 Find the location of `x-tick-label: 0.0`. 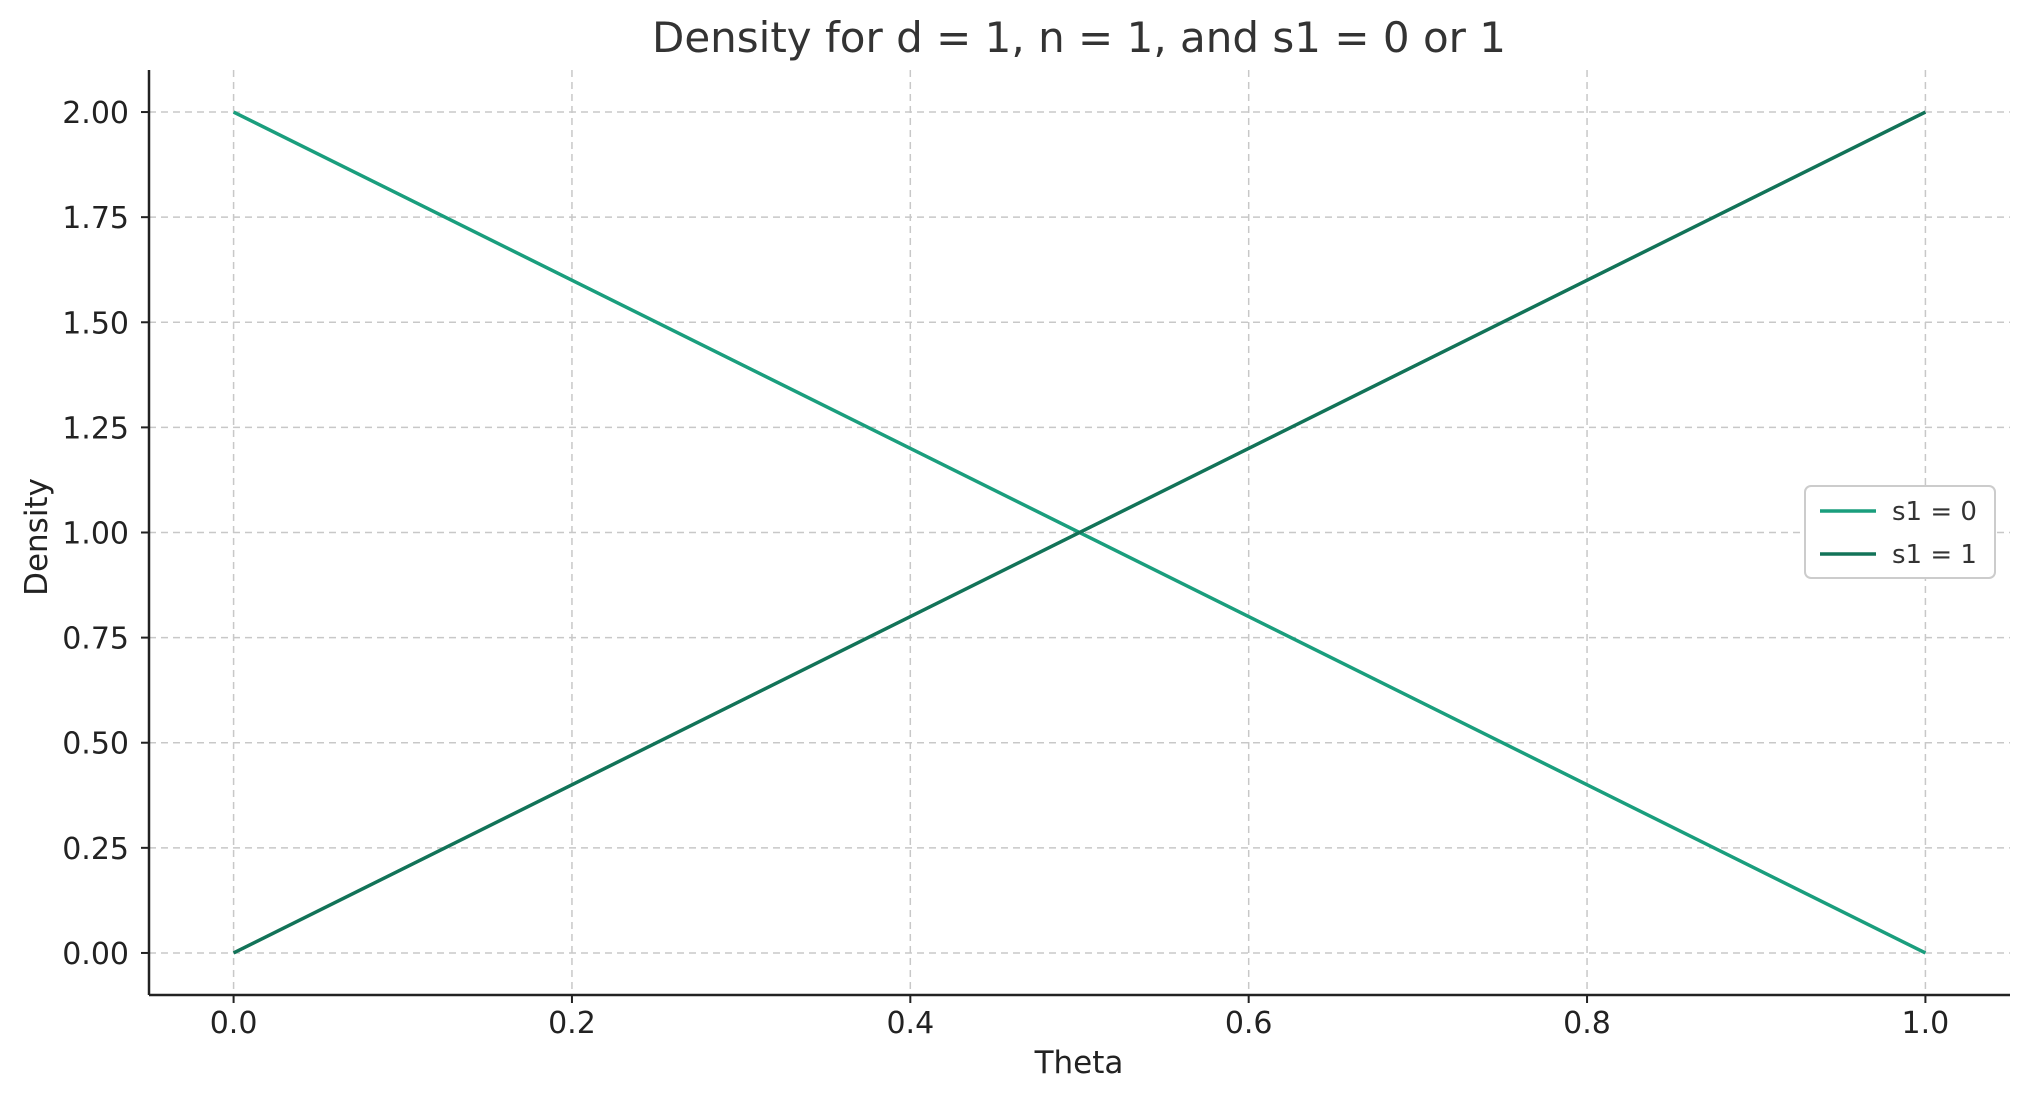

x-tick-label: 0.0 is located at coordinates (234, 1023).